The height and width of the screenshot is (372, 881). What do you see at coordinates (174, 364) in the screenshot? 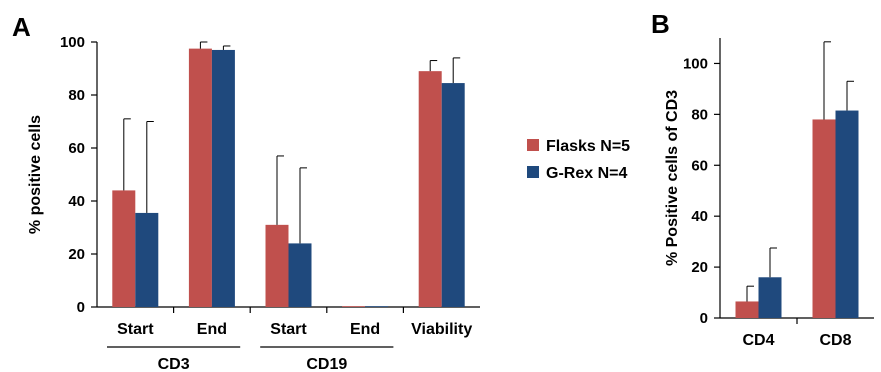
I see `group-label: CD3` at bounding box center [174, 364].